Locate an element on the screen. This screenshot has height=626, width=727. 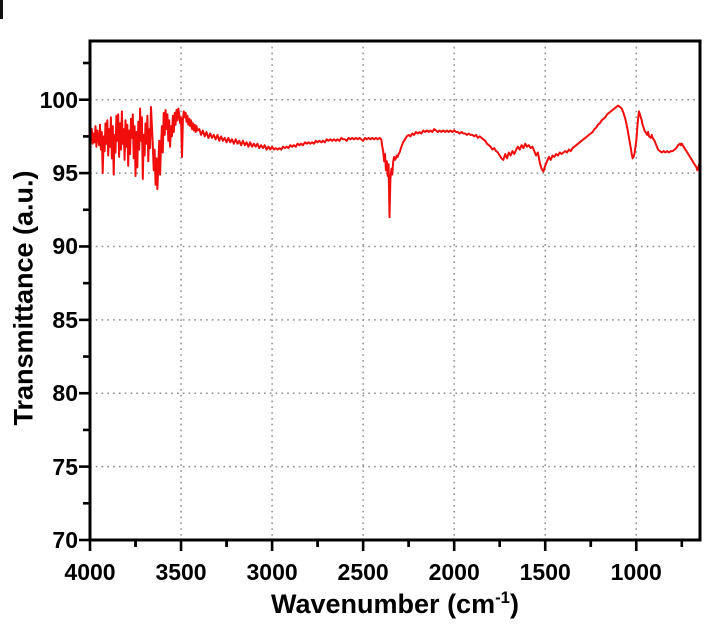
x-tick-label: 2500 is located at coordinates (363, 572).